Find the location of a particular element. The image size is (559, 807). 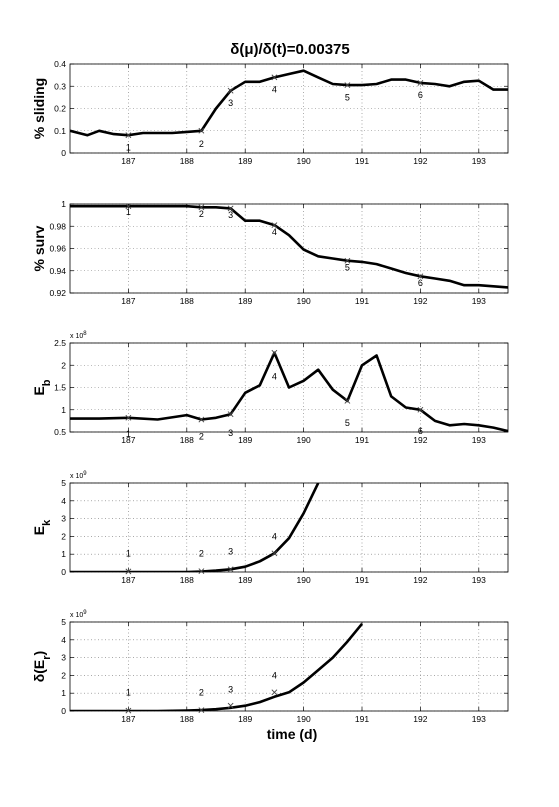

y-tick-label: 0.2 is located at coordinates (60, 109).